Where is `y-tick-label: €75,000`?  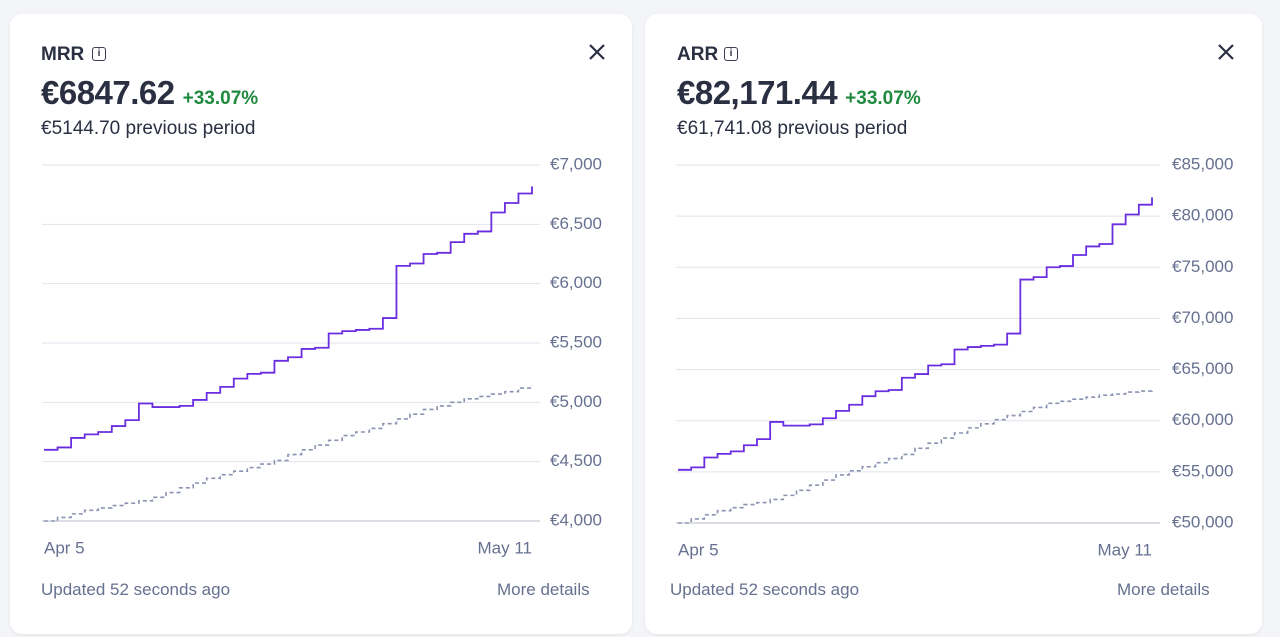
y-tick-label: €75,000 is located at coordinates (1202, 266).